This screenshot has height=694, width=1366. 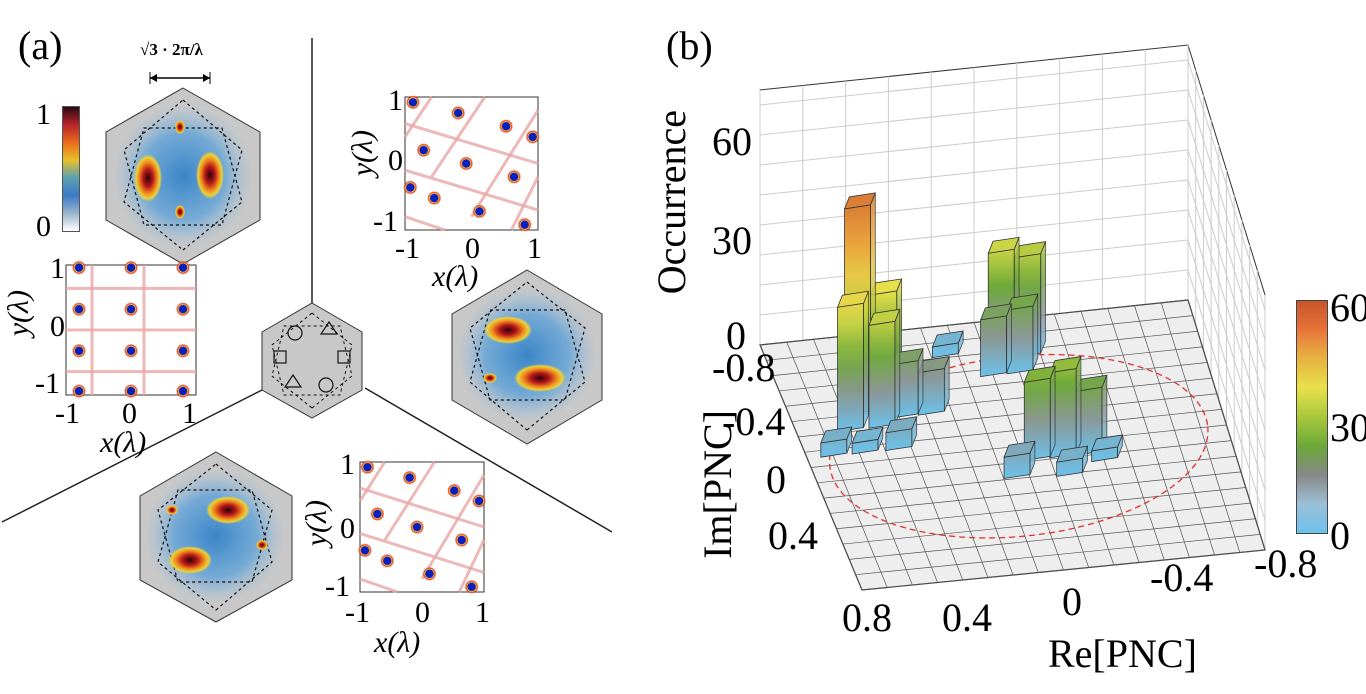 What do you see at coordinates (40, 45) in the screenshot?
I see `panel-a-label: (a)` at bounding box center [40, 45].